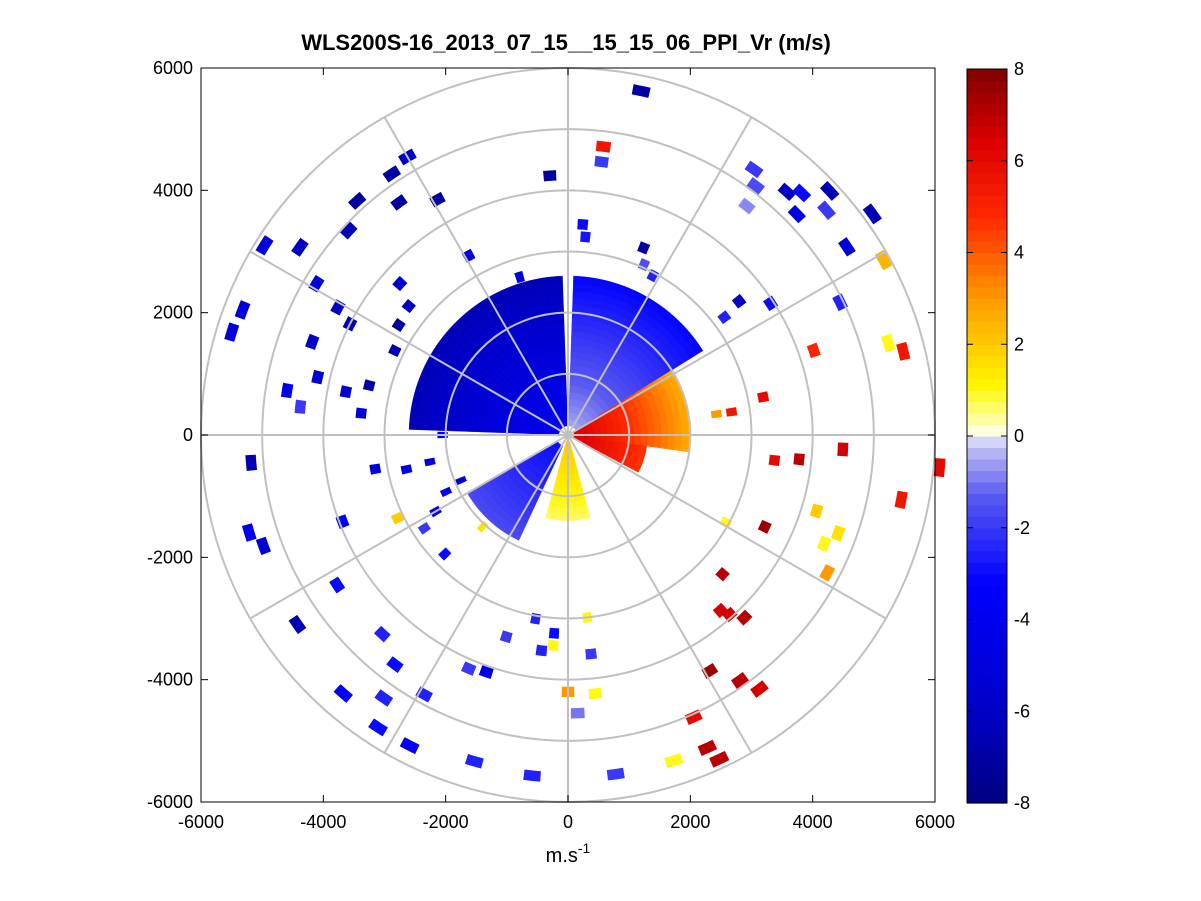 The image size is (1201, 901). What do you see at coordinates (201, 822) in the screenshot?
I see `x-tick-label: -6000` at bounding box center [201, 822].